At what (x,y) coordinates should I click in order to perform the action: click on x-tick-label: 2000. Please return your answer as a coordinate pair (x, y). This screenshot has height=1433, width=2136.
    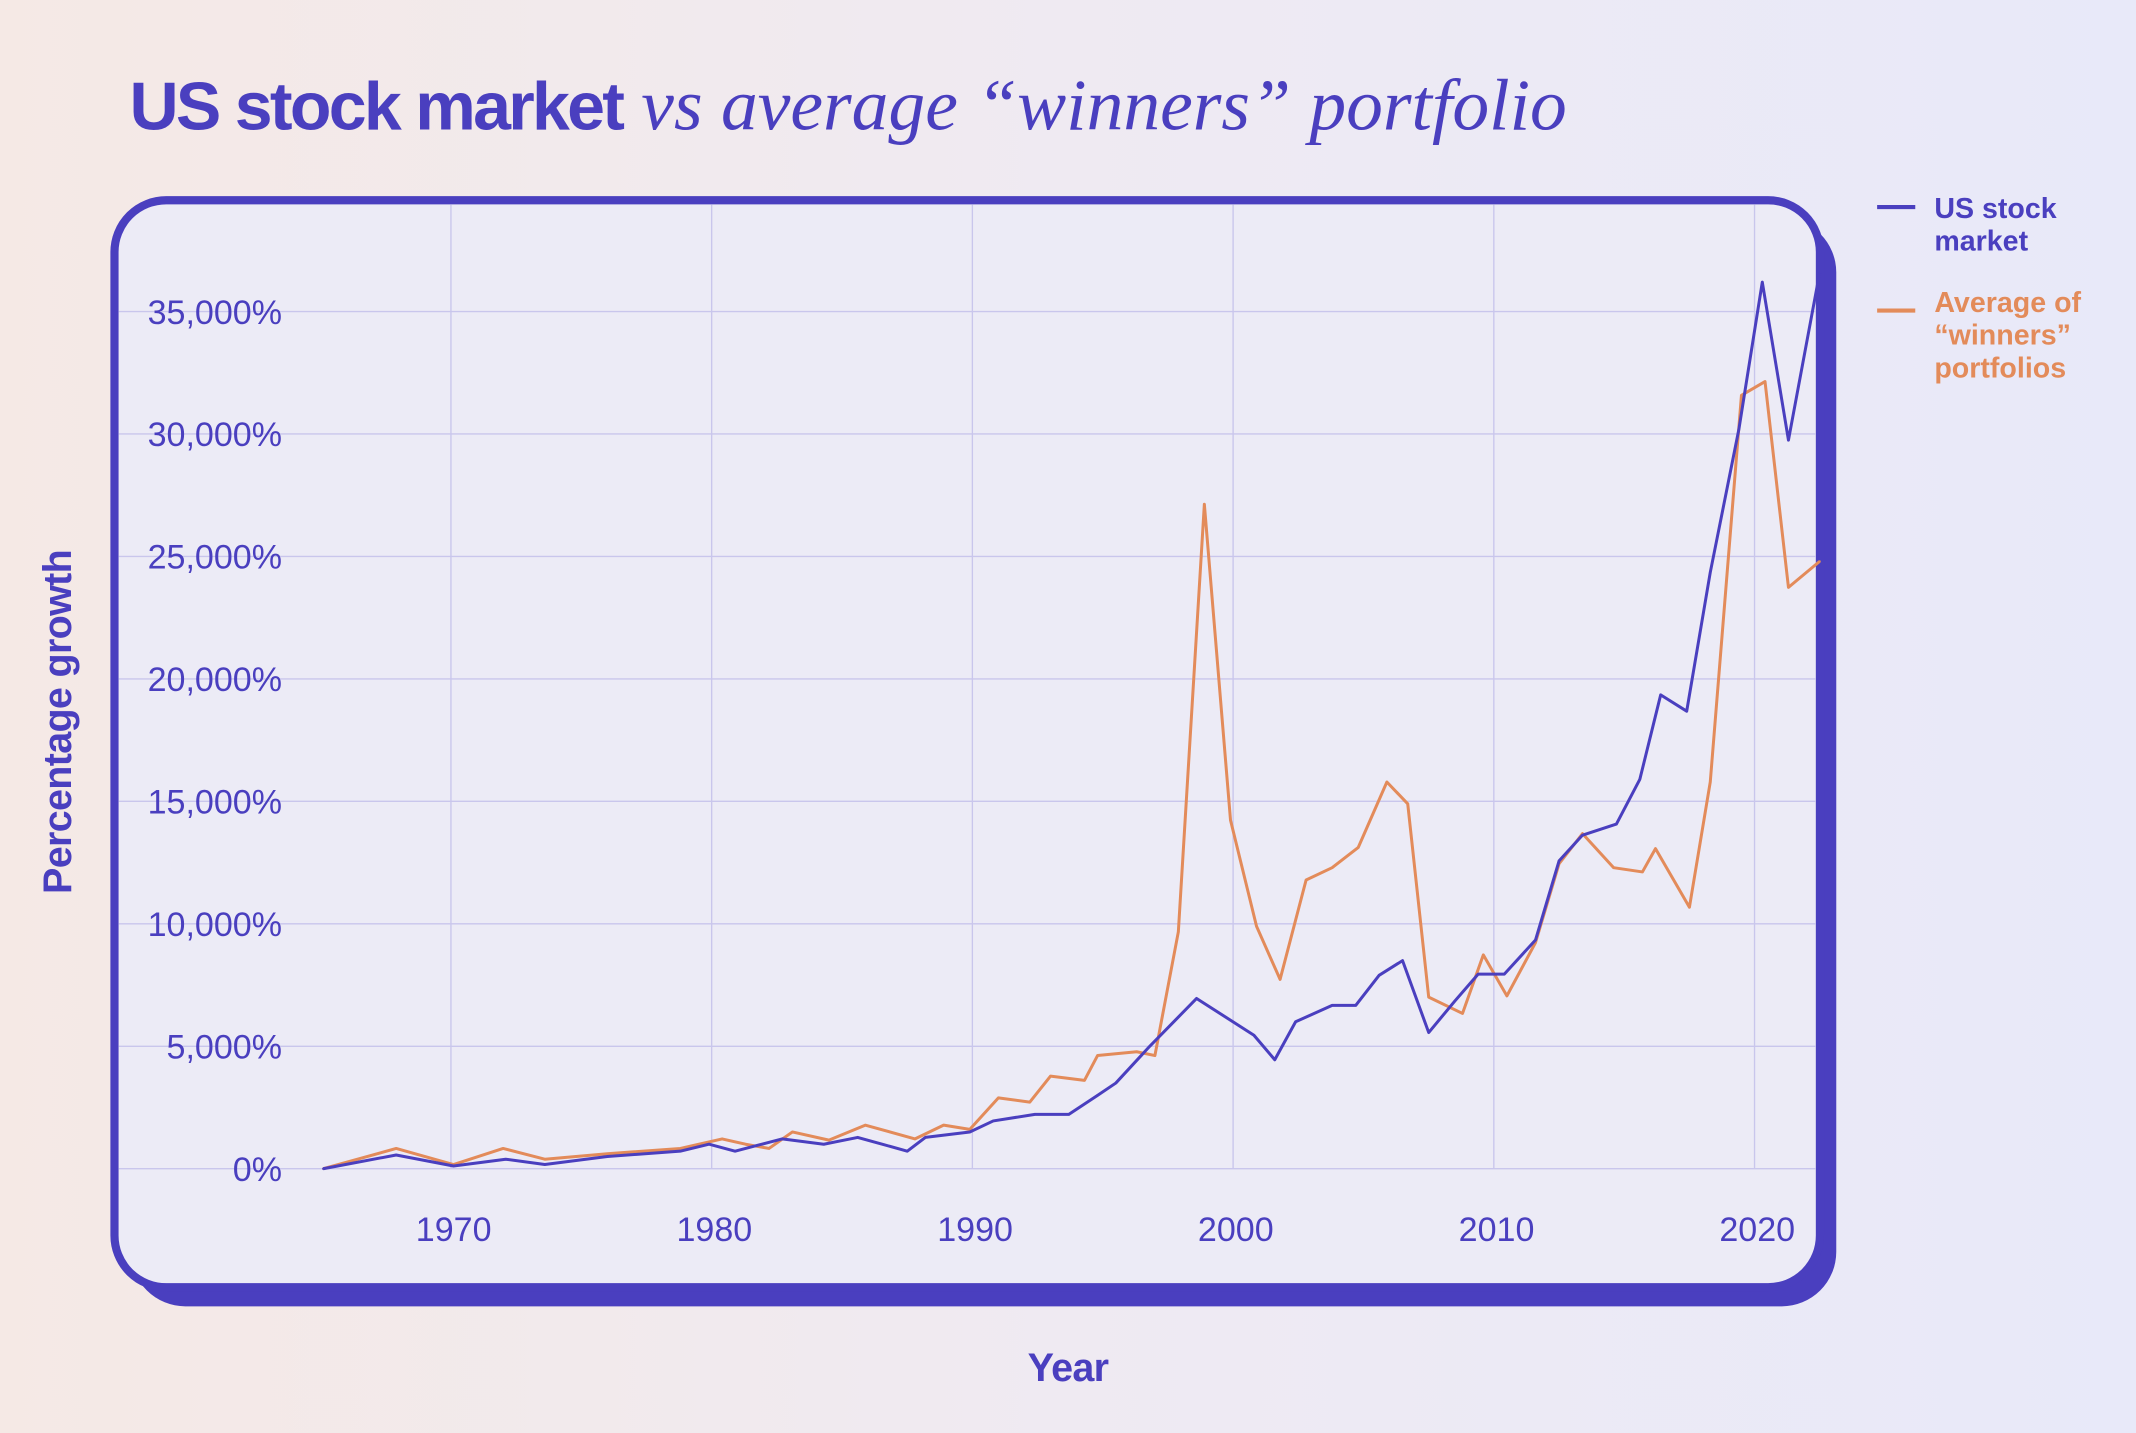
    Looking at the image, I should click on (1236, 1230).